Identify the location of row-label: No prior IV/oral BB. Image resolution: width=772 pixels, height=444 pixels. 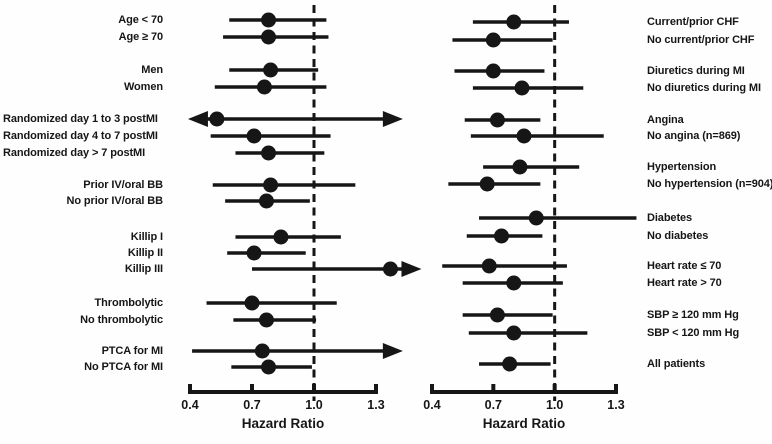
(115, 201).